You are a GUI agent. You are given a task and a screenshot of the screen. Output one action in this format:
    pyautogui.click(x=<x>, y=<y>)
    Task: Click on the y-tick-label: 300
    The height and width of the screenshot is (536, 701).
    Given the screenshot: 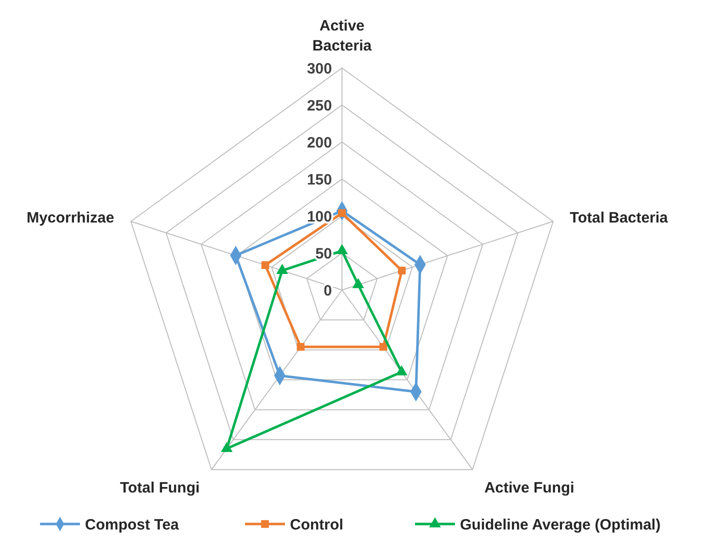 What is the action you would take?
    pyautogui.click(x=319, y=69)
    